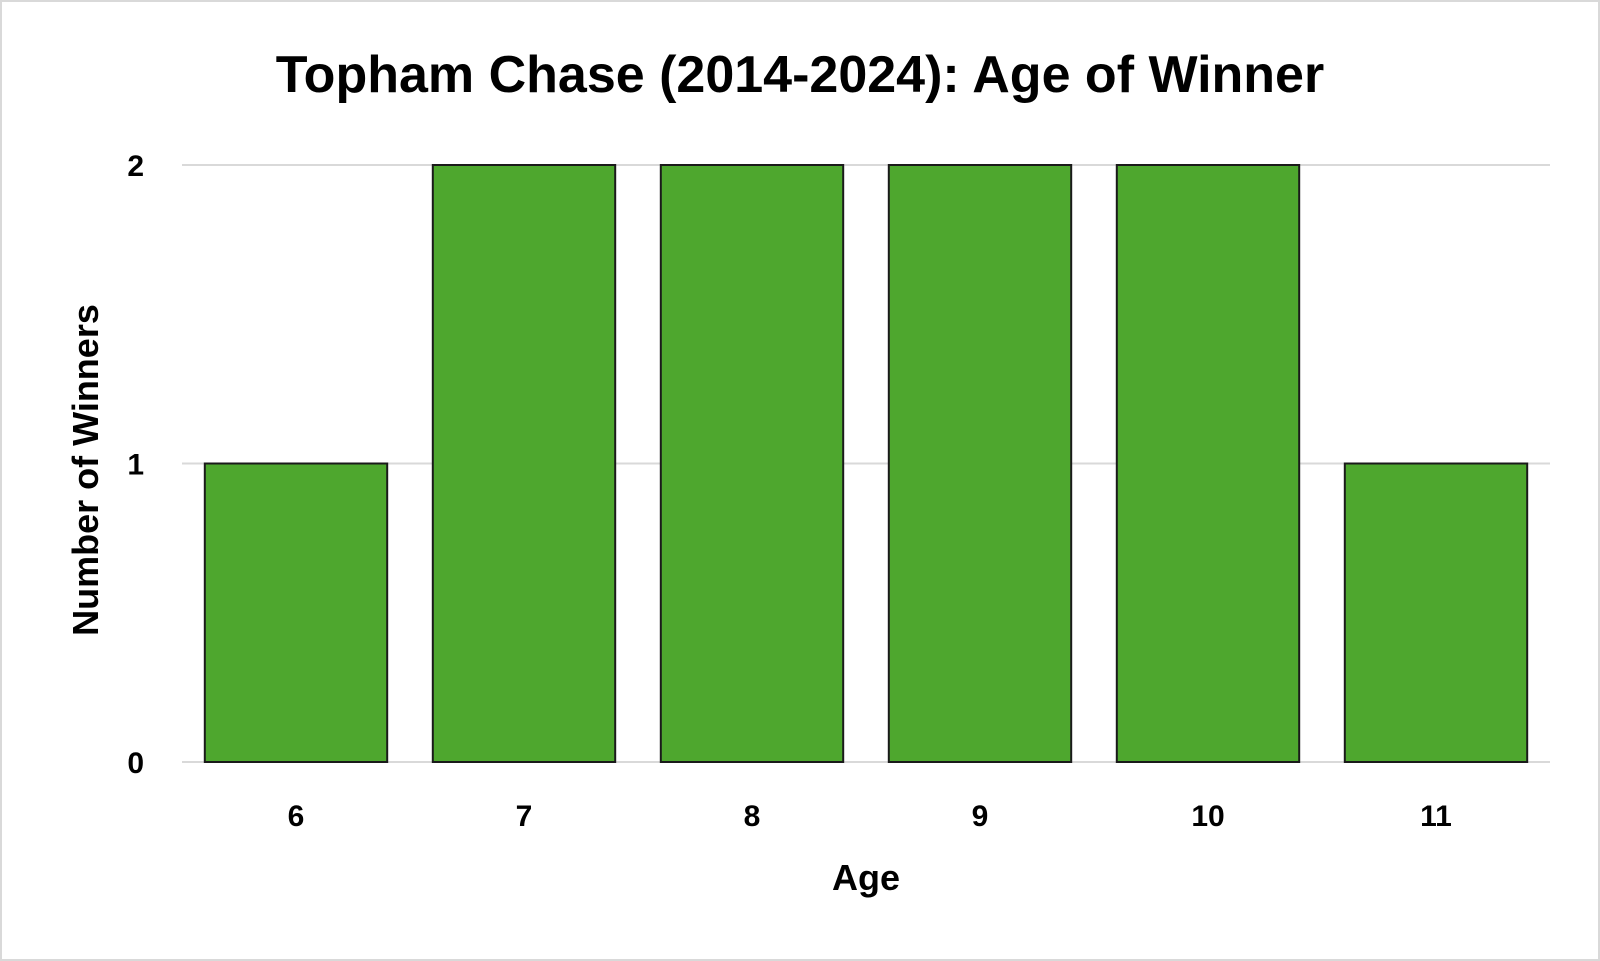  I want to click on x-tick-label: 7, so click(524, 816).